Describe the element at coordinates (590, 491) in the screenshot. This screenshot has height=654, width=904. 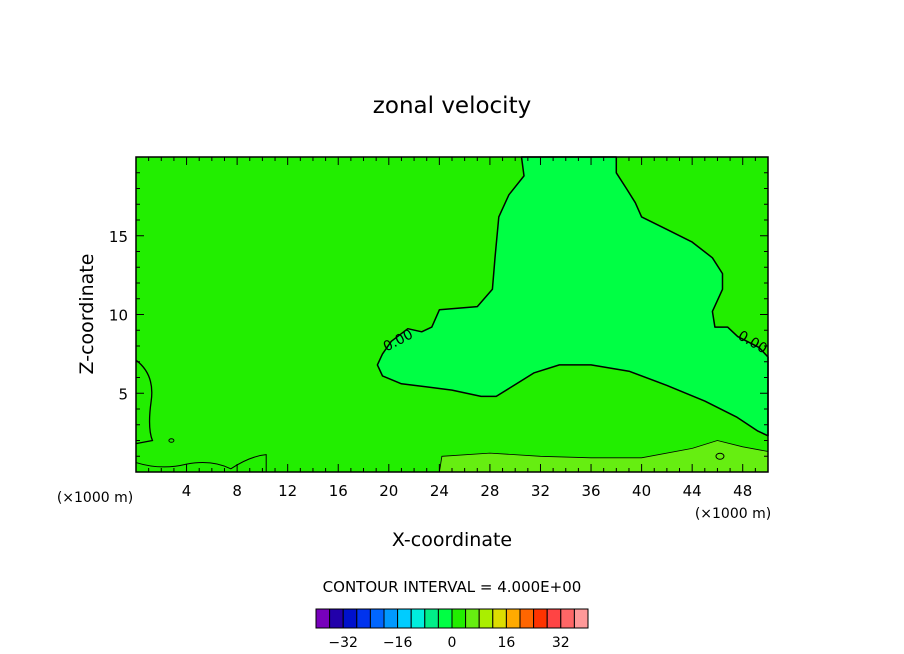
I see `x-tick-label: 36` at that location.